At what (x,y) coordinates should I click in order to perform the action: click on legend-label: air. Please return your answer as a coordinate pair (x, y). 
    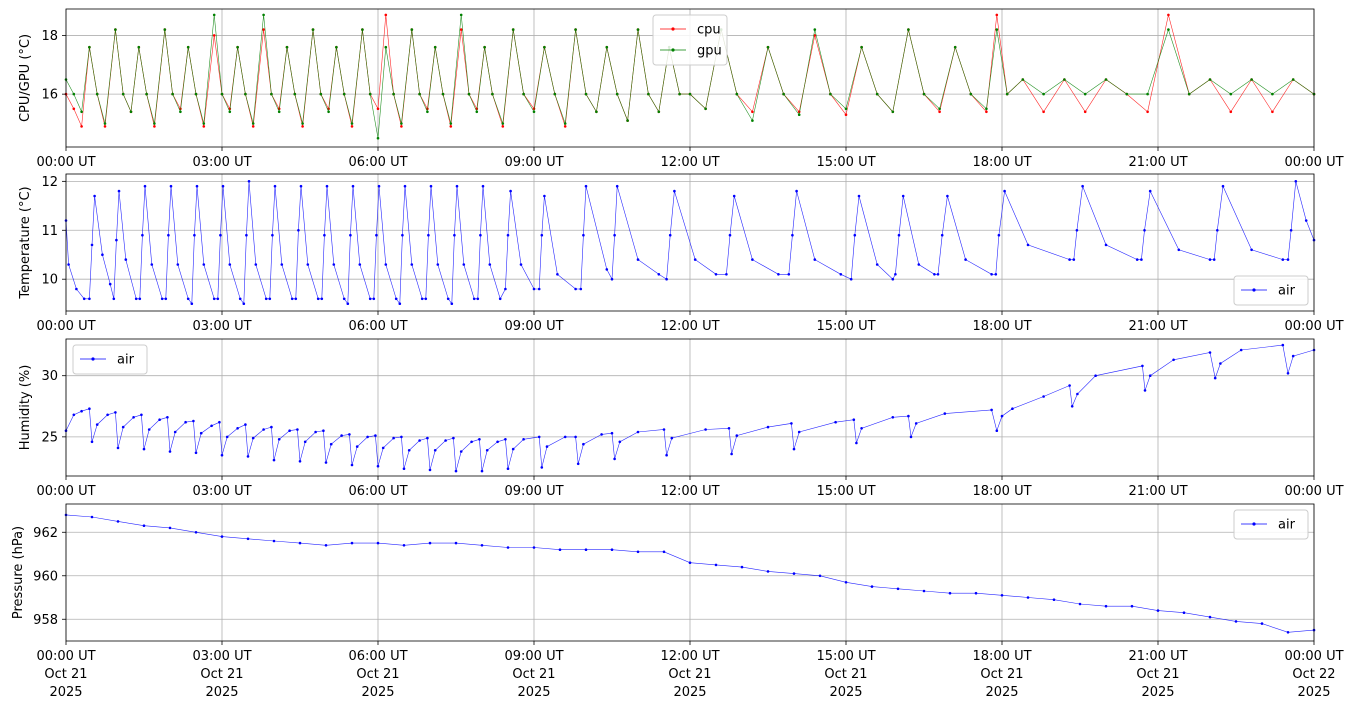
    Looking at the image, I should click on (1287, 525).